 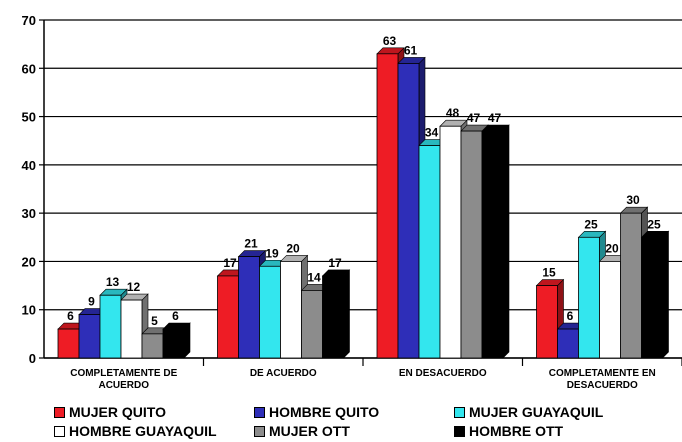 I want to click on y-tick-label: 10, so click(x=29, y=310).